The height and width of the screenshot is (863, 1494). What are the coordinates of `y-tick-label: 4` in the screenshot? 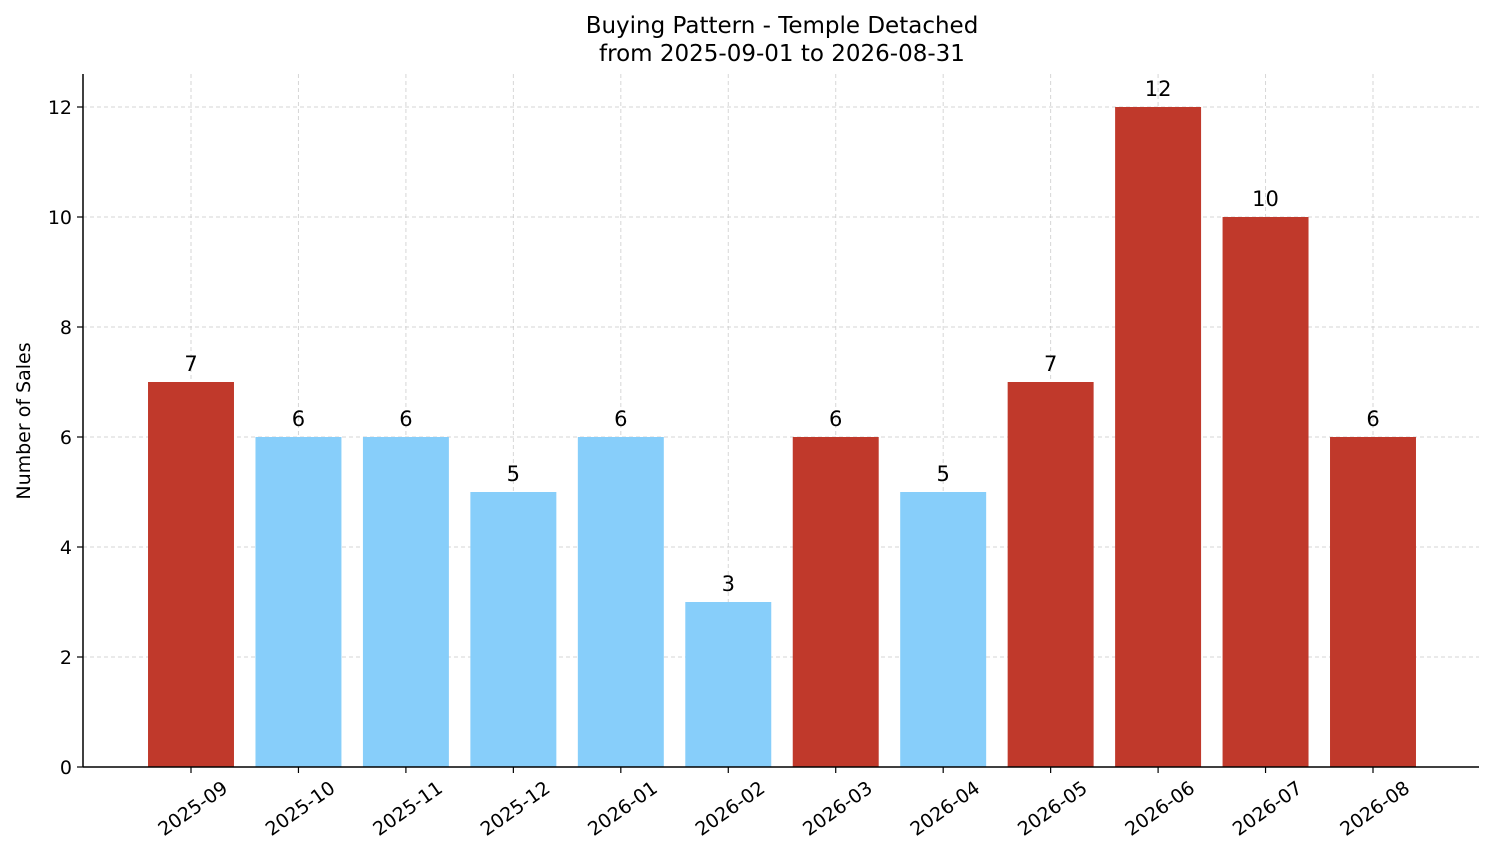 It's located at (66, 548).